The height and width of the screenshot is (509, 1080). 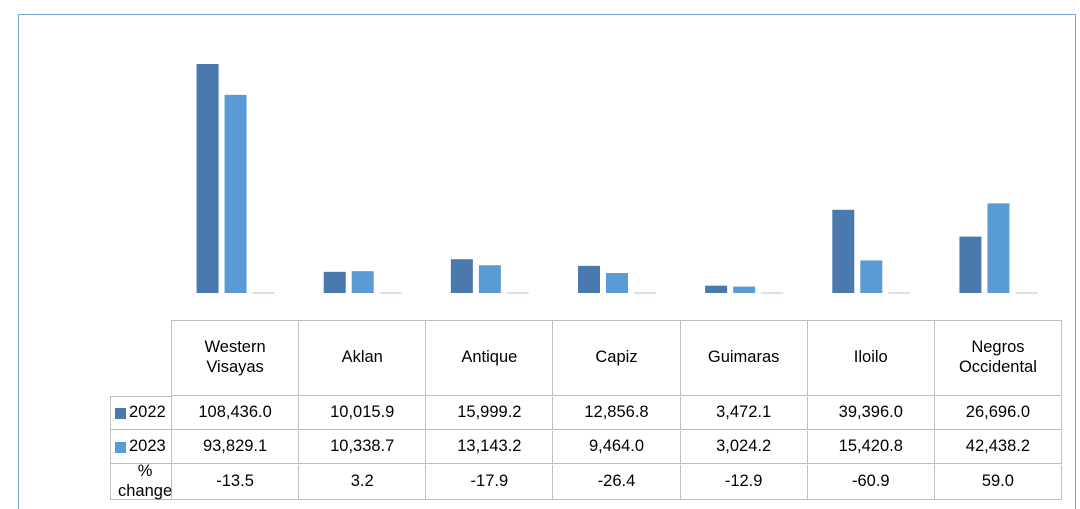 I want to click on table-value: 59.0, so click(x=998, y=482).